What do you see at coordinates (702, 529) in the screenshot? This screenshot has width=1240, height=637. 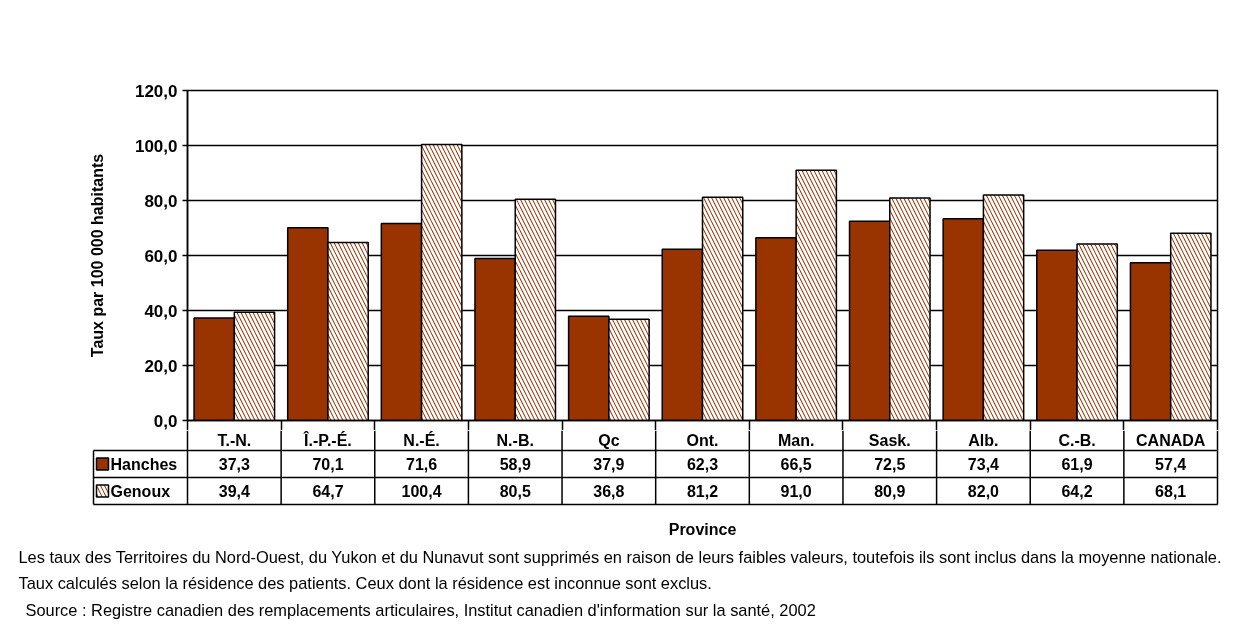 I see `x-axis-title: Province` at bounding box center [702, 529].